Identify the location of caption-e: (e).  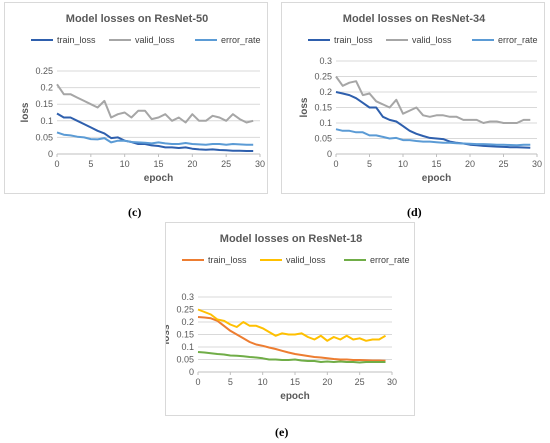
(282, 432).